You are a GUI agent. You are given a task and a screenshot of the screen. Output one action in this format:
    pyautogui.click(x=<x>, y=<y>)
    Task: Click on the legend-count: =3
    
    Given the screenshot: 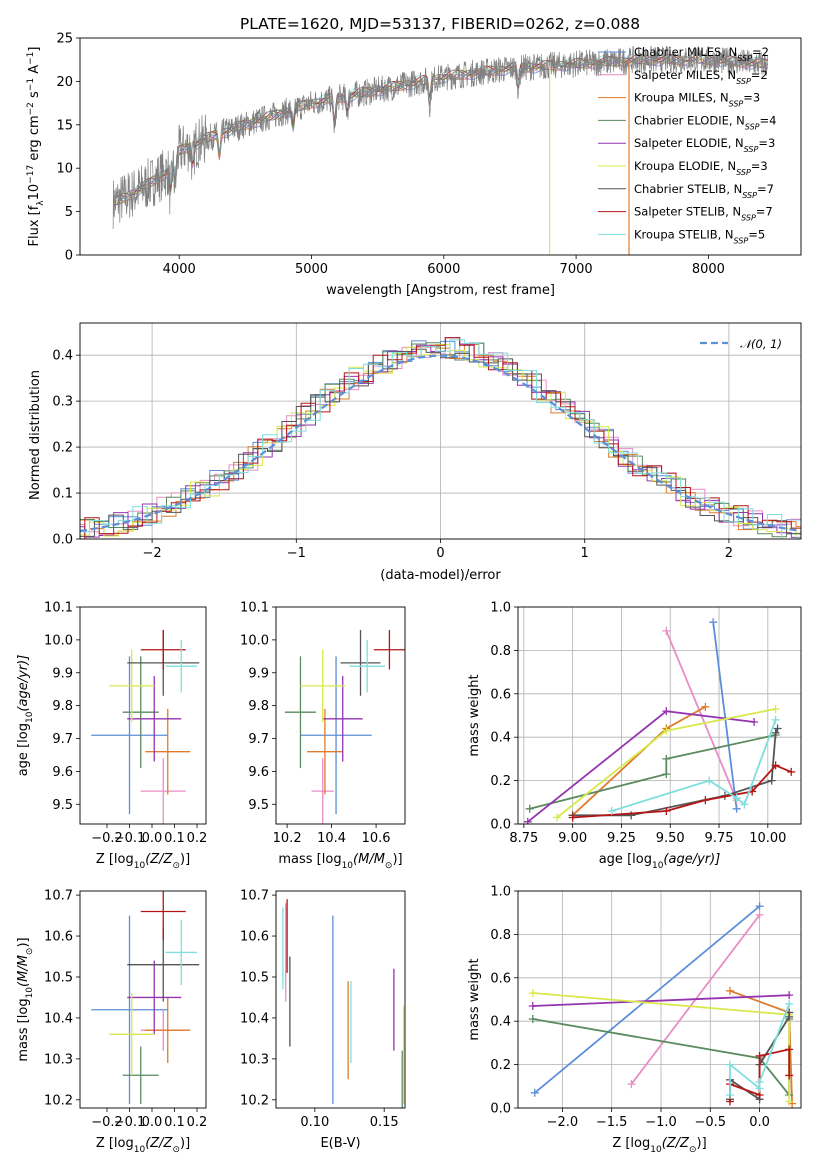 What is the action you would take?
    pyautogui.click(x=766, y=143)
    